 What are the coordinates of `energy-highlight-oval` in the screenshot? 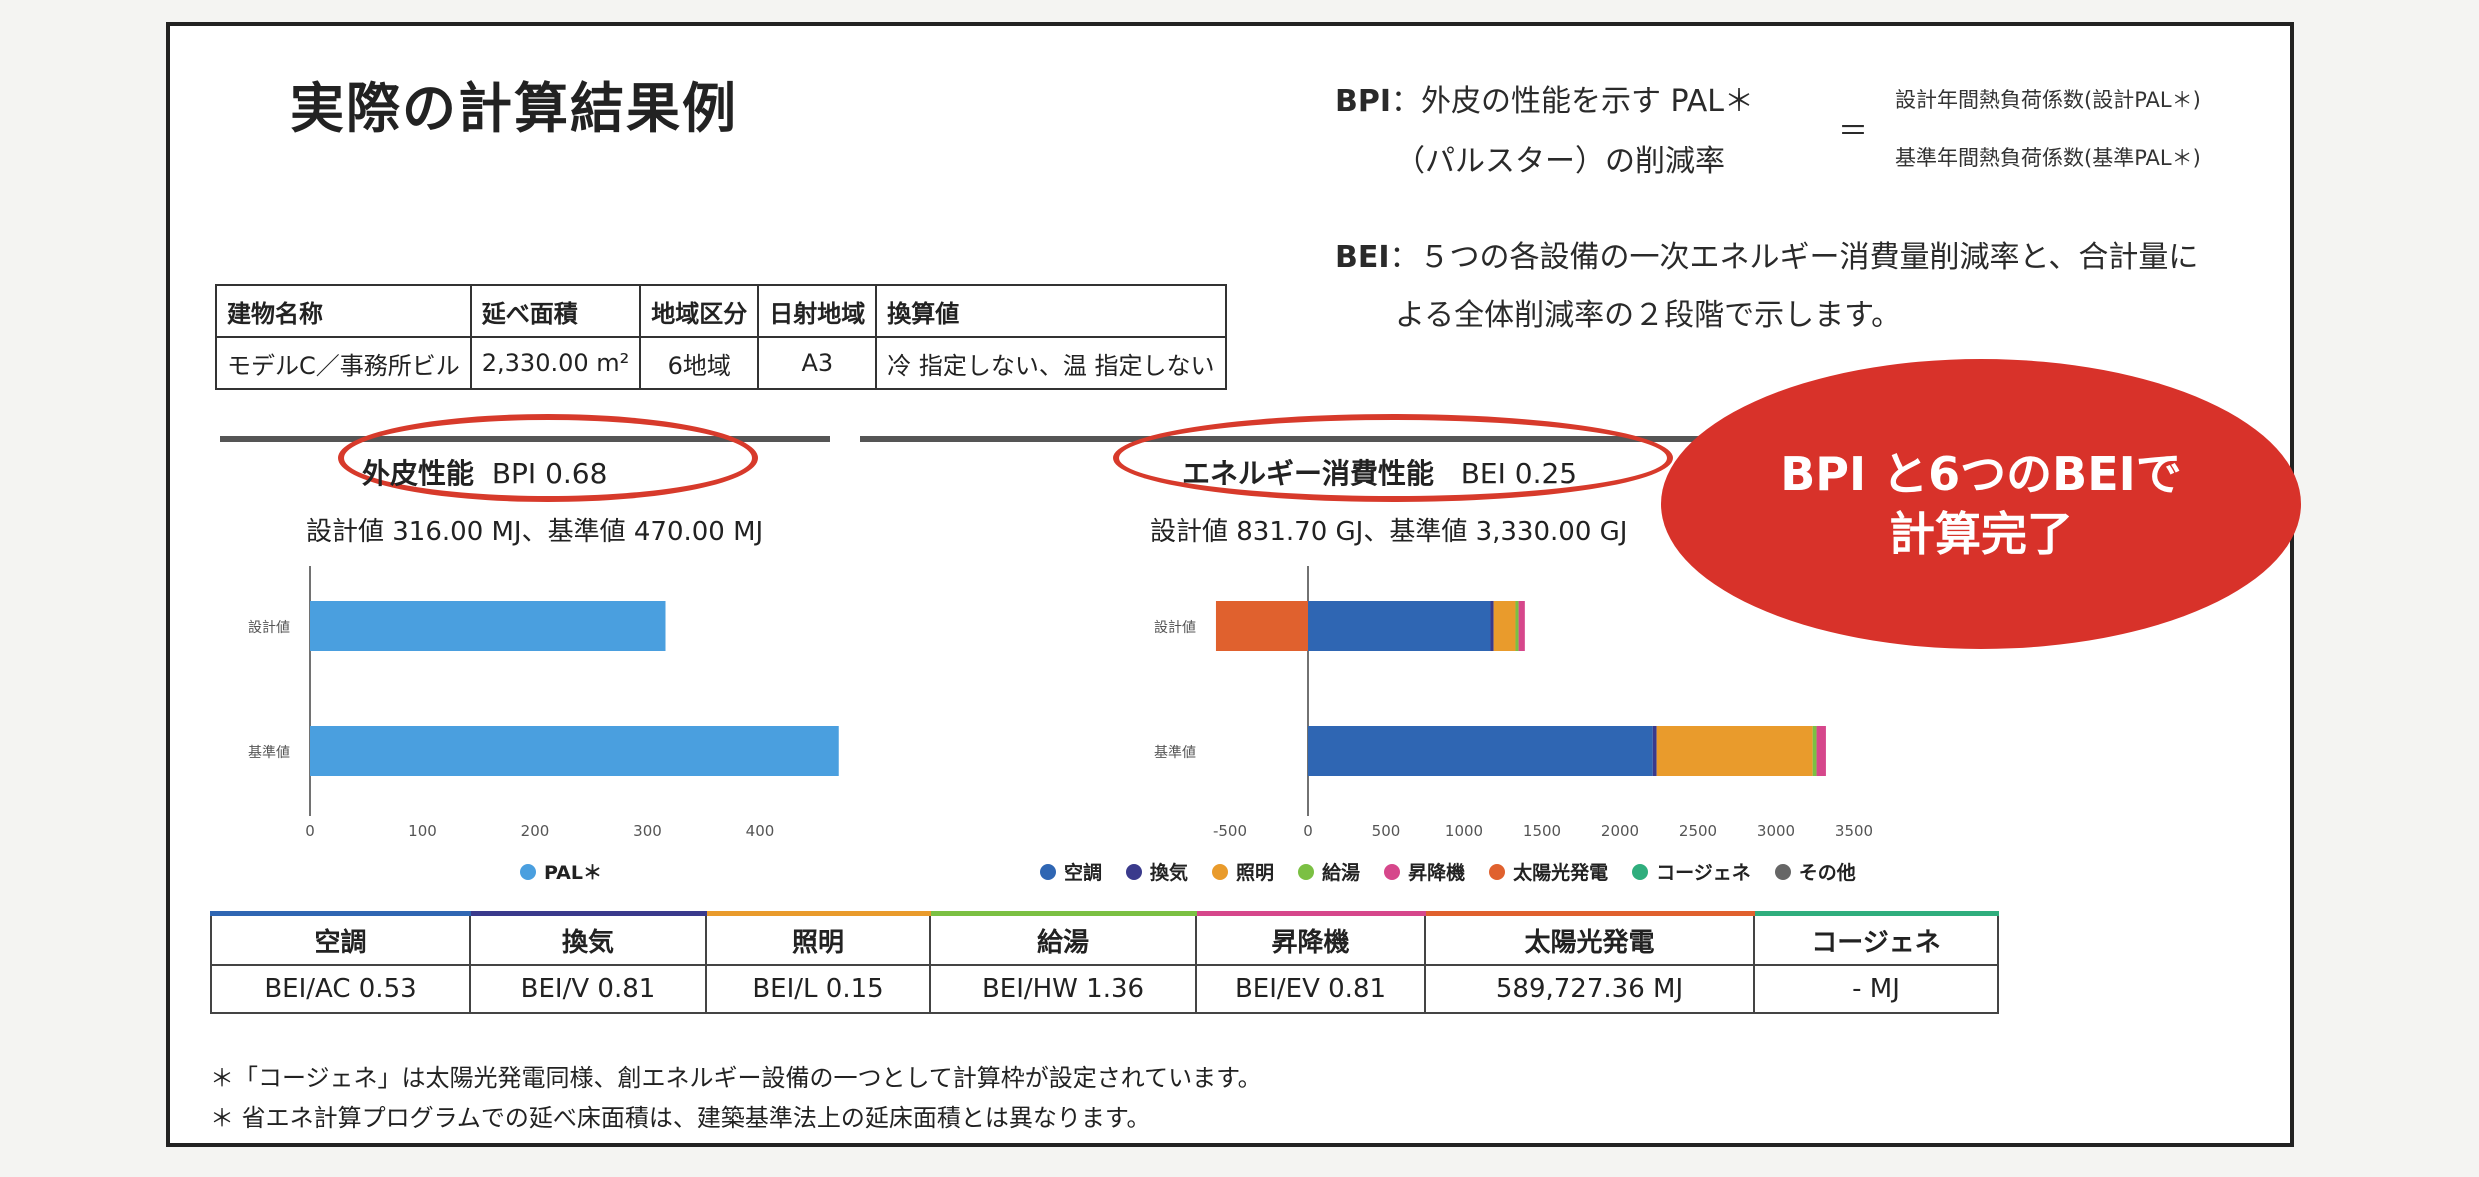 It's located at (1393, 458).